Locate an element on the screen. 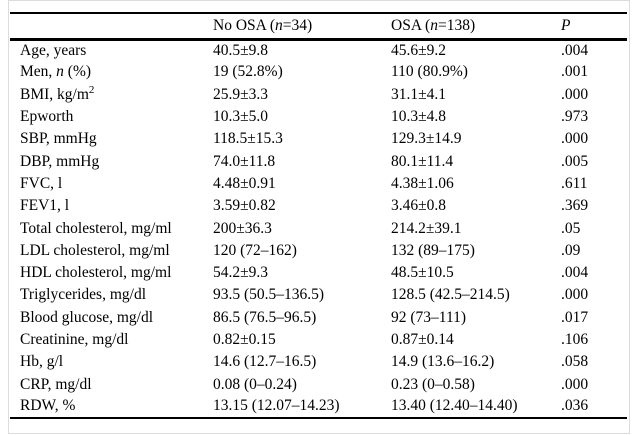 Image resolution: width=640 pixels, height=435 pixels. osa-value: 128.5 (42.5–214.5) is located at coordinates (450, 295).